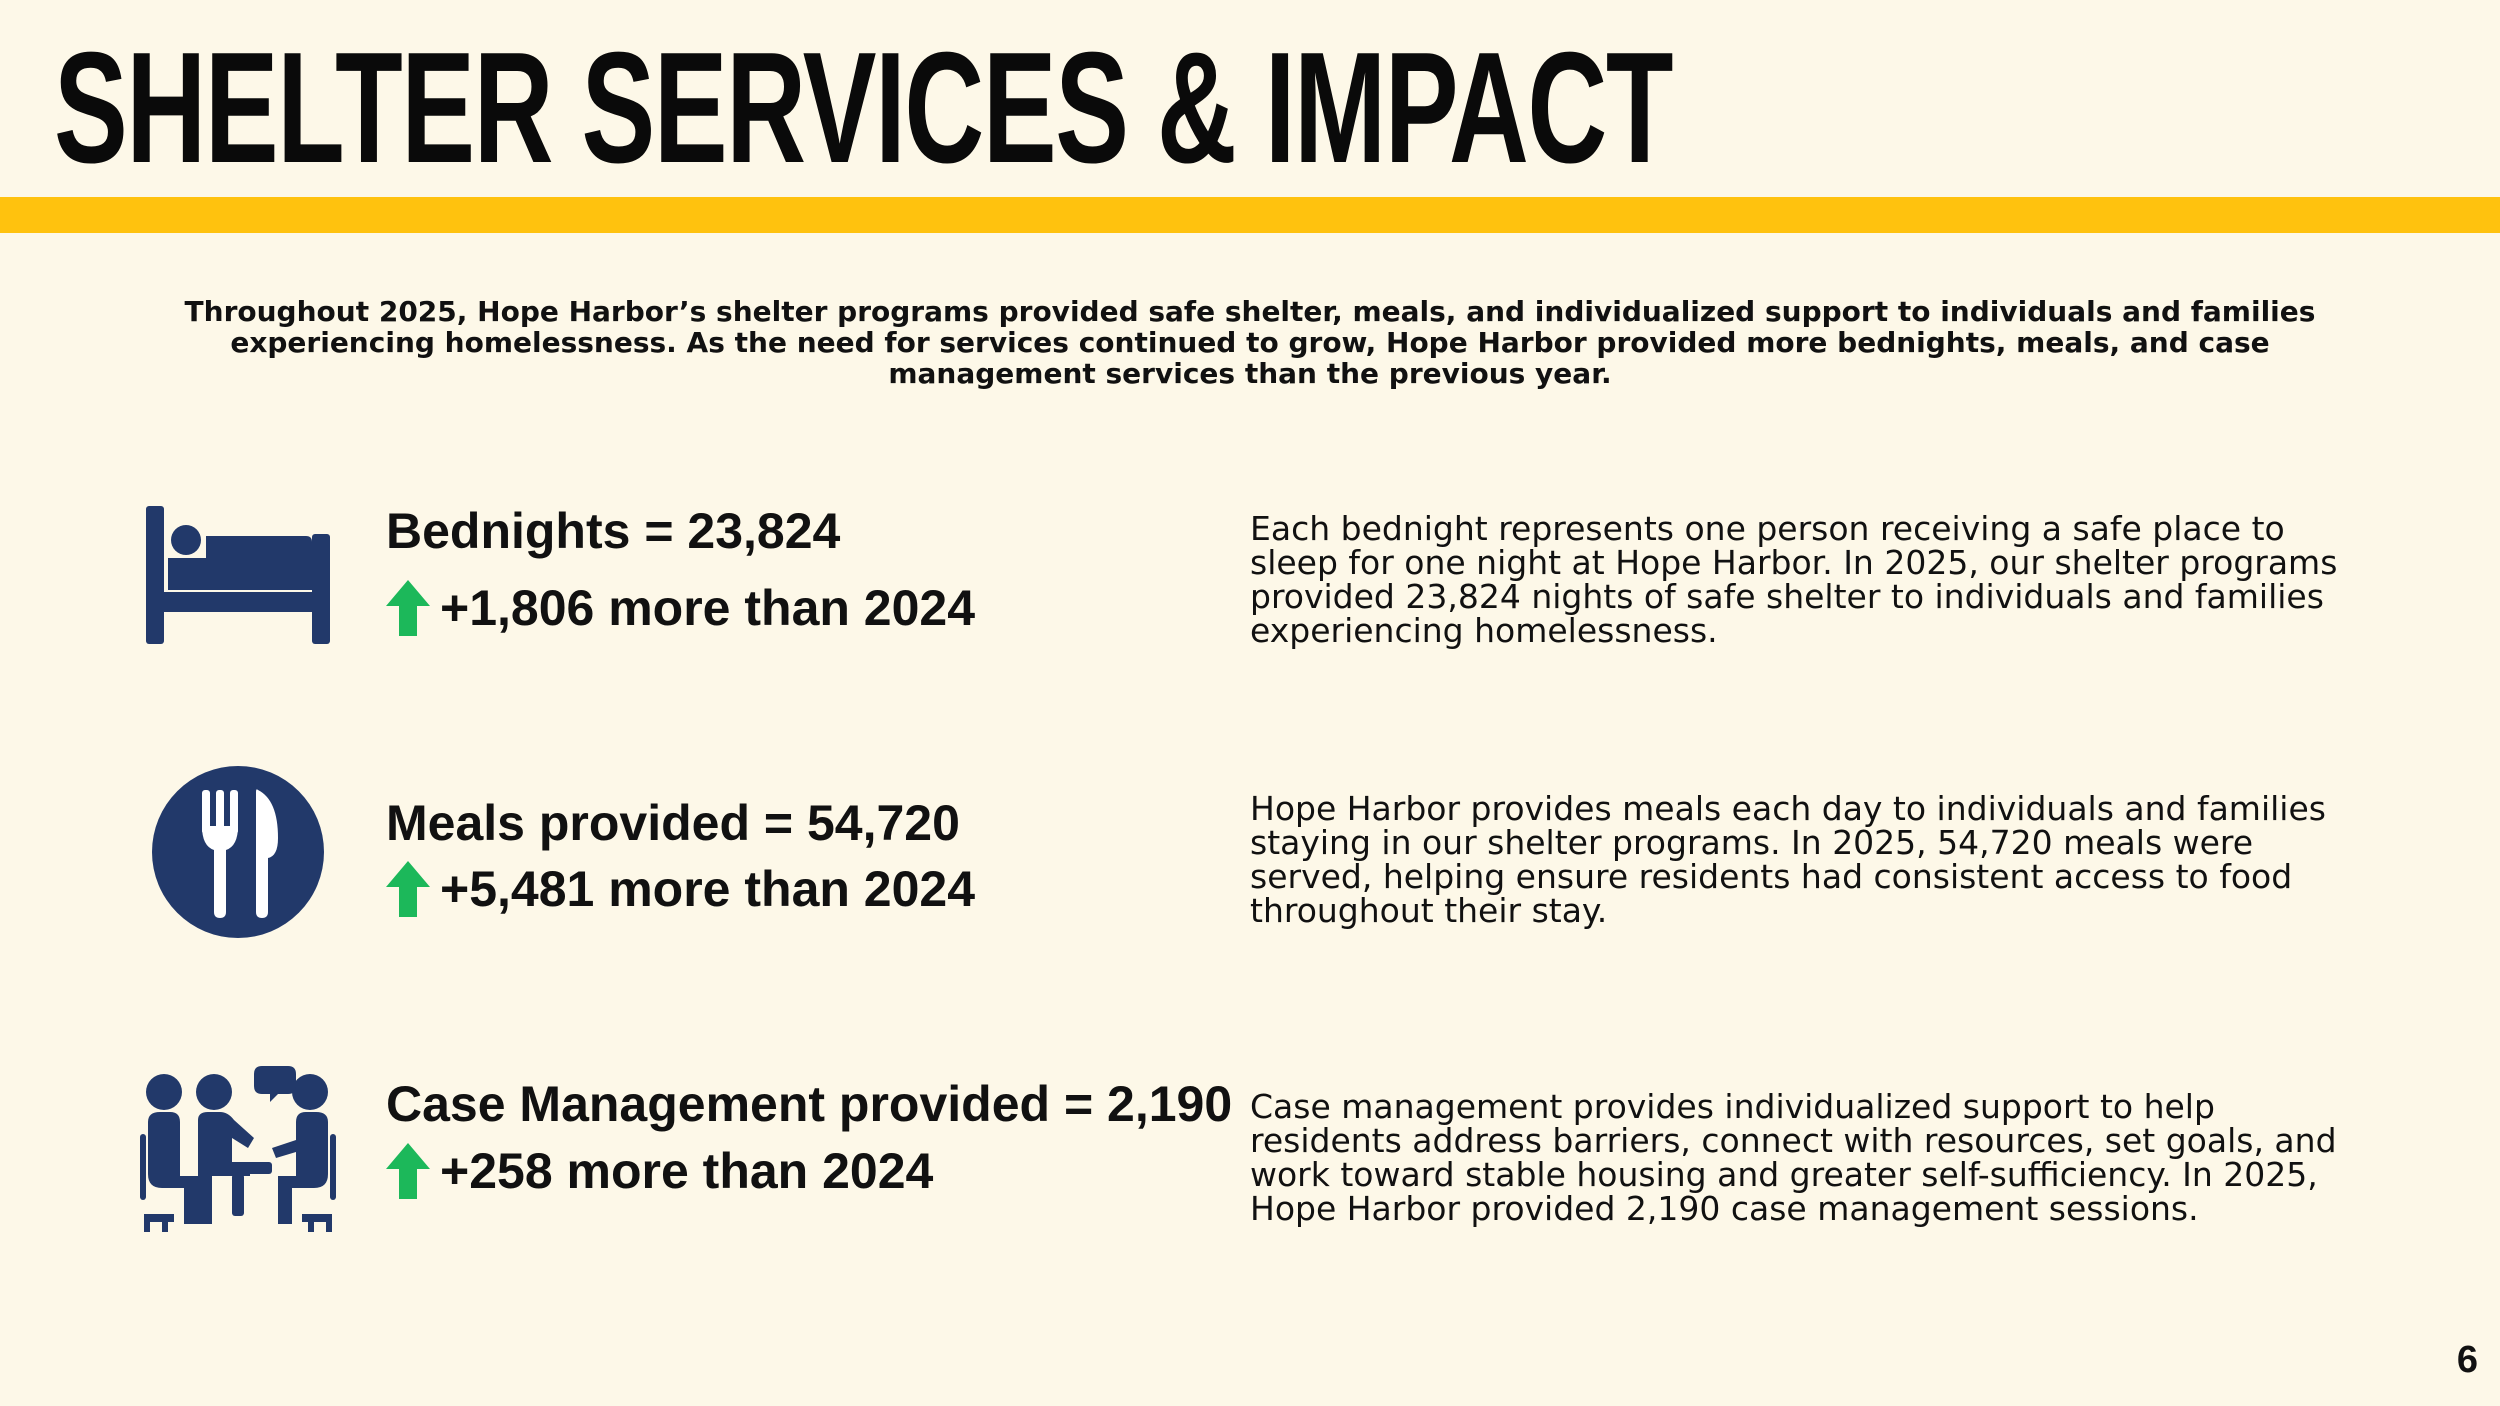 This screenshot has width=2500, height=1406. I want to click on stat-title: Bednights = 23,824, so click(613, 531).